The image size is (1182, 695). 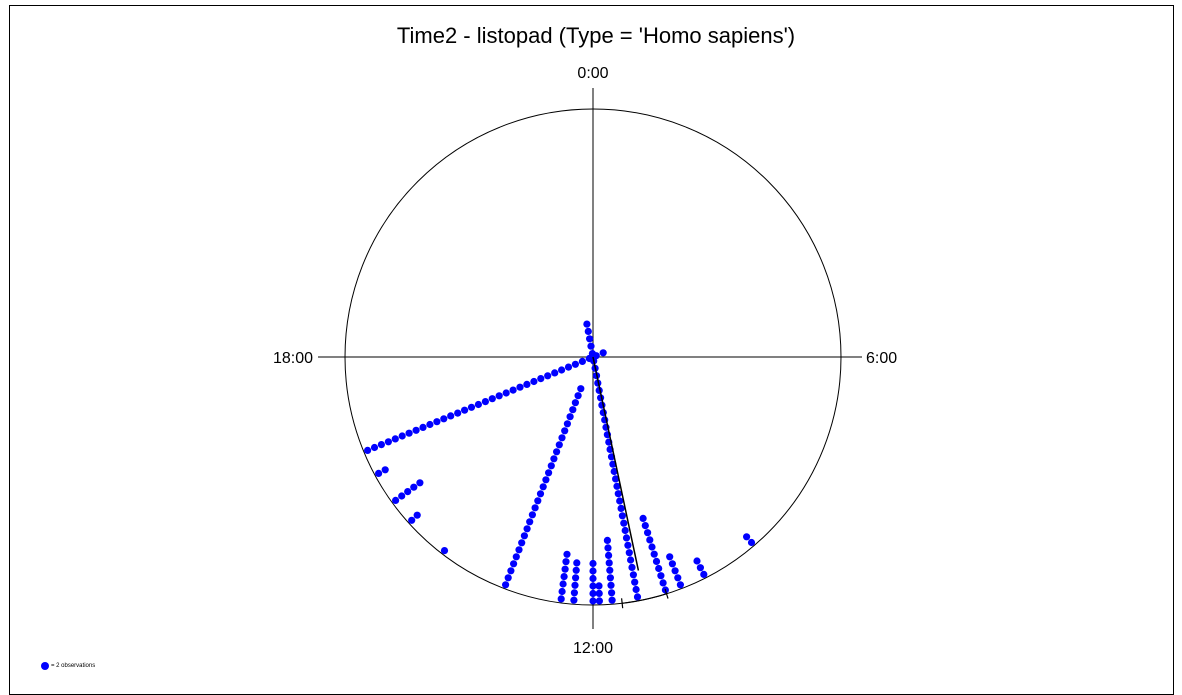 What do you see at coordinates (73, 666) in the screenshot?
I see `legend-text: = 2 observations` at bounding box center [73, 666].